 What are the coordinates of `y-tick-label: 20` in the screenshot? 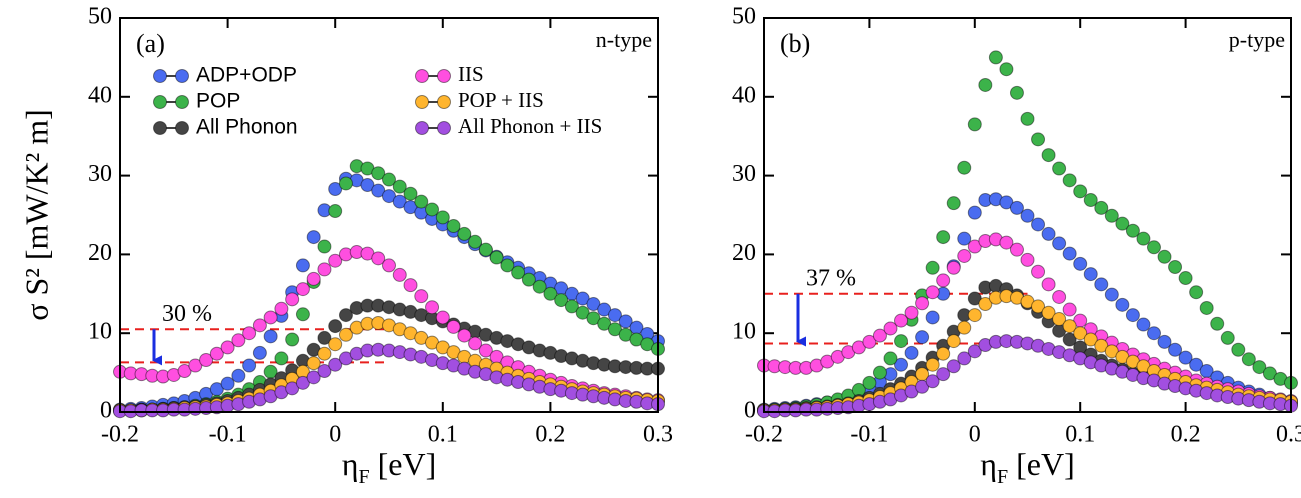 It's located at (100, 253).